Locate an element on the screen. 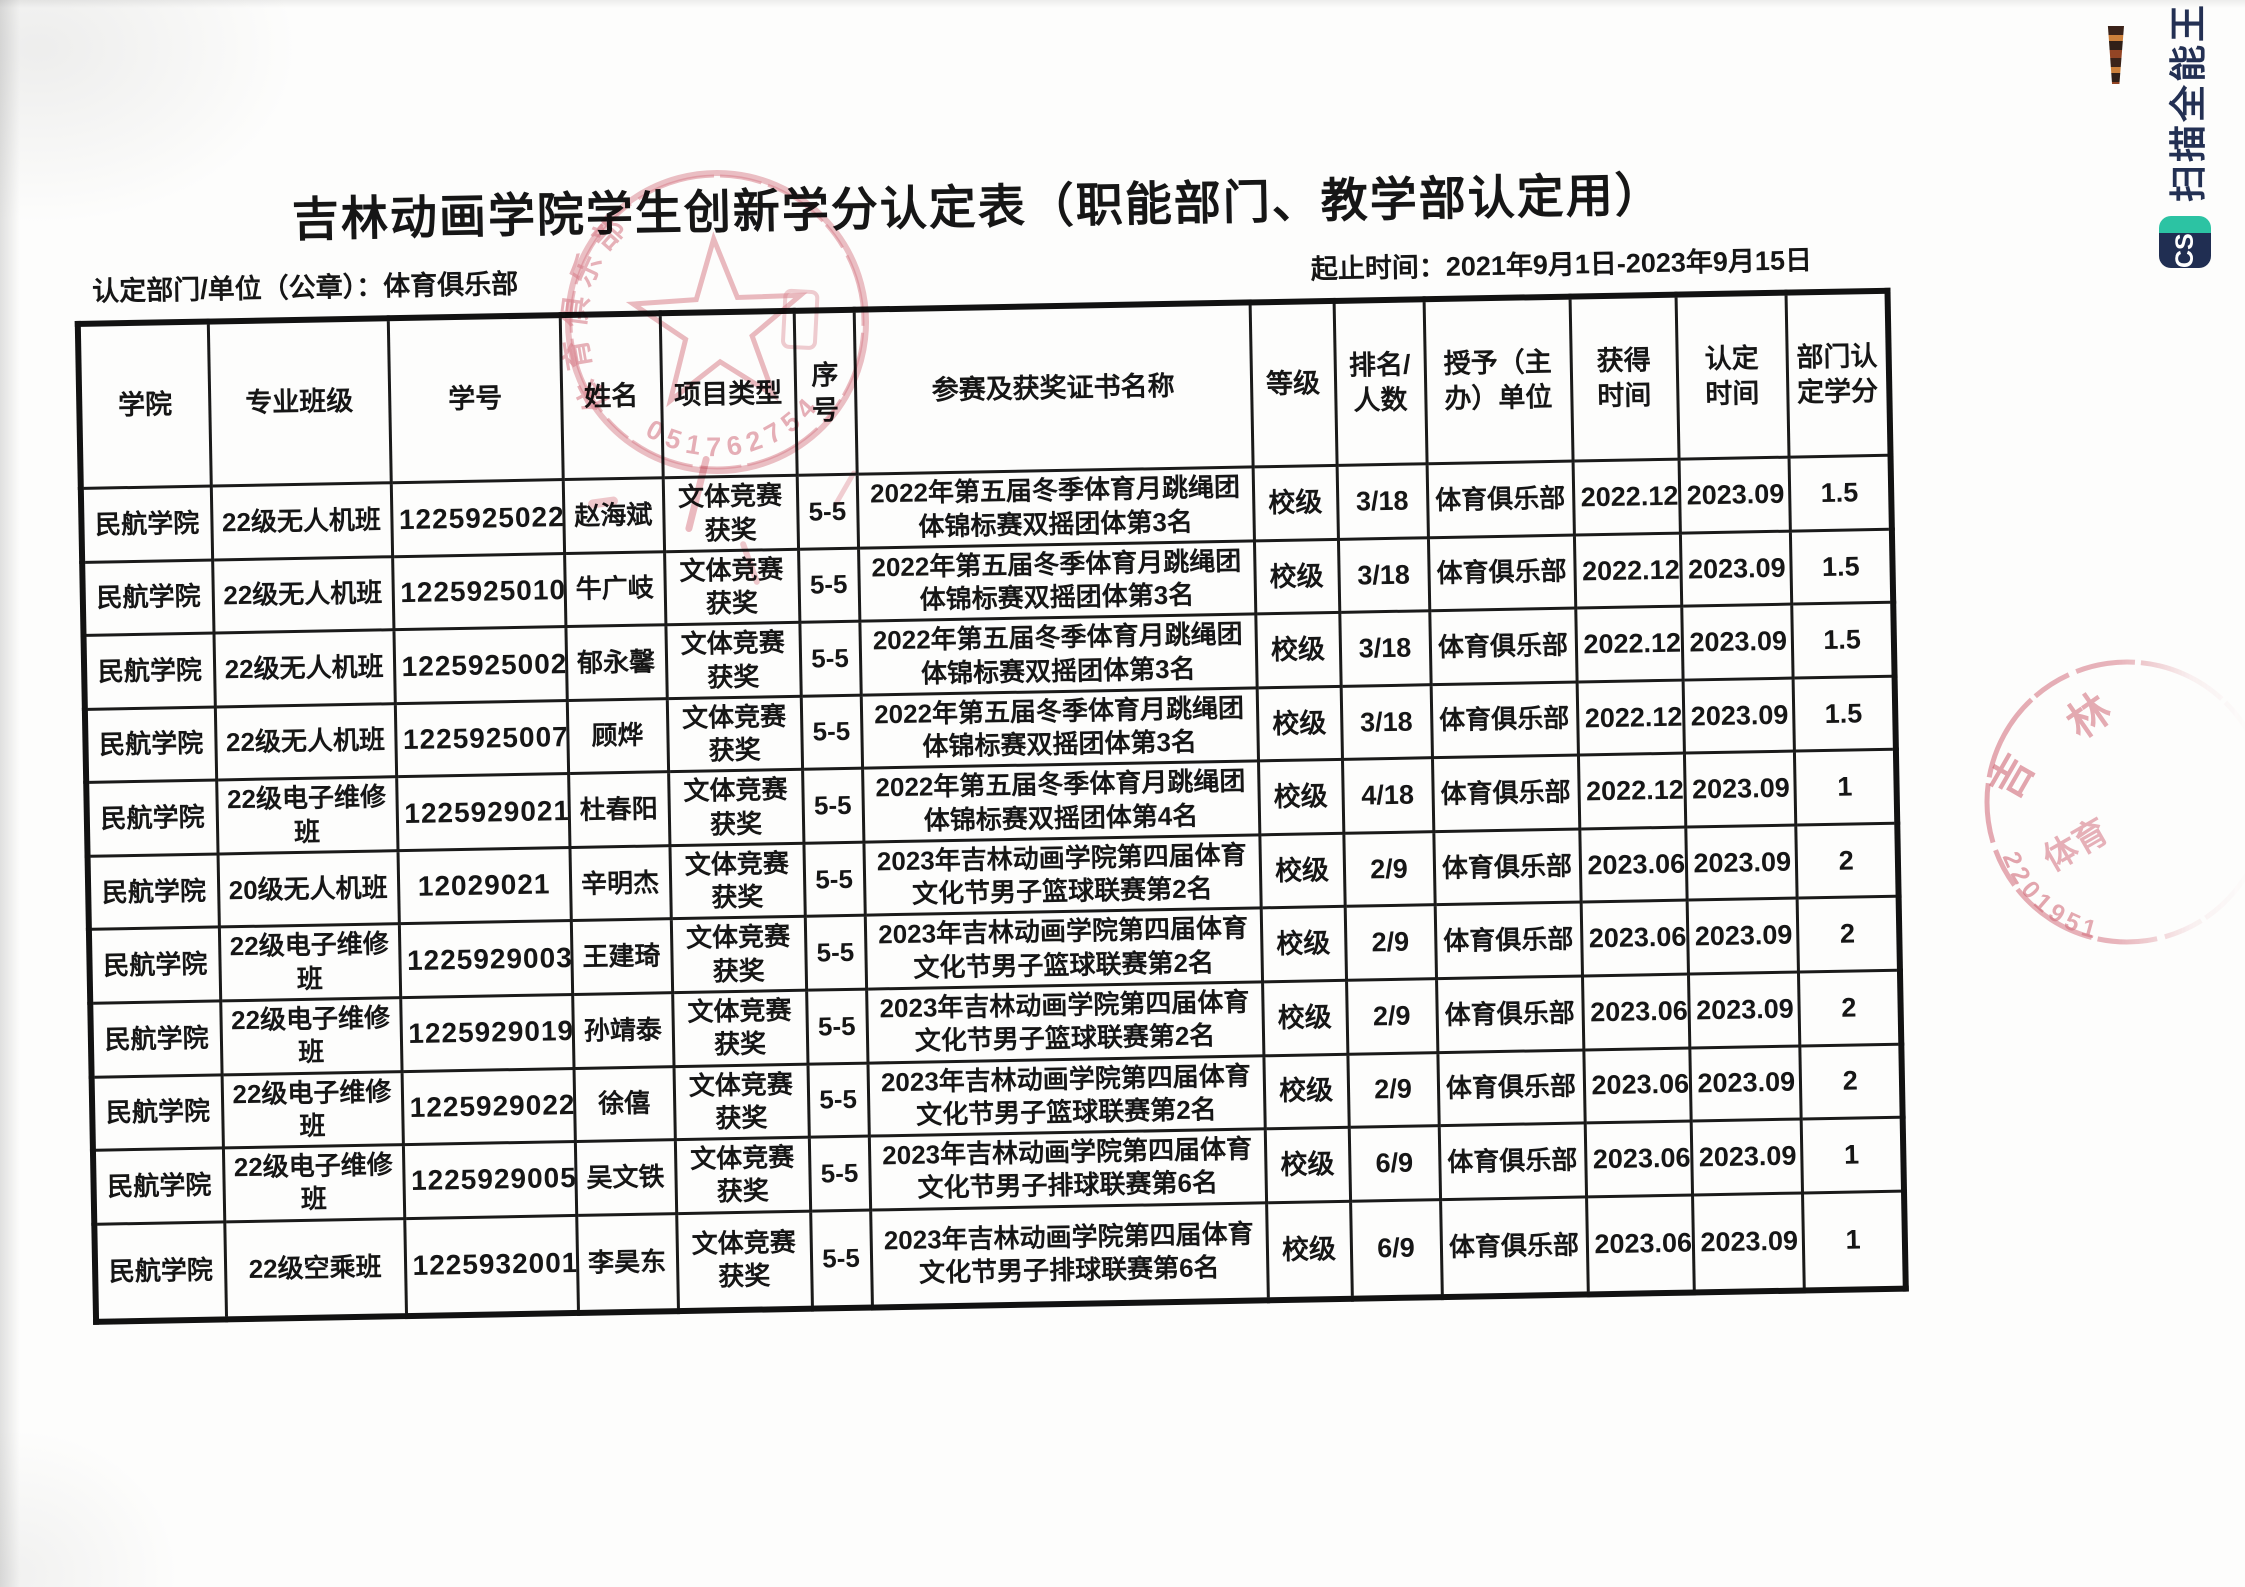  column-header-awarding-unit: 授予（主 办）单位 is located at coordinates (1498, 380).